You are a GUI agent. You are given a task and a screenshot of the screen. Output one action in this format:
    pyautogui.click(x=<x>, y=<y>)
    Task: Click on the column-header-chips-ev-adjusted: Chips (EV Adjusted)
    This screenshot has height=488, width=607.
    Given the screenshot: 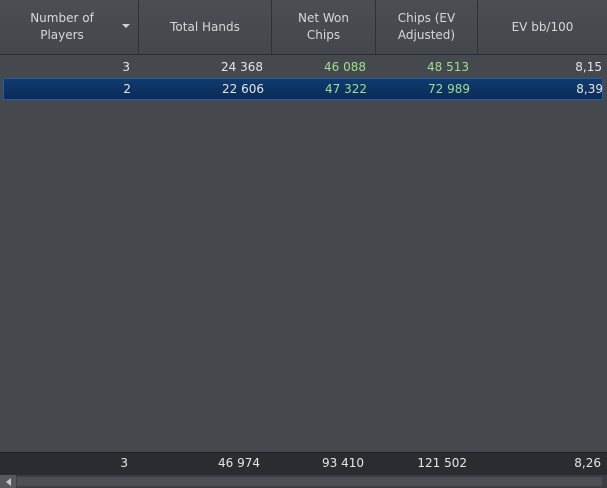 What is the action you would take?
    pyautogui.click(x=427, y=27)
    